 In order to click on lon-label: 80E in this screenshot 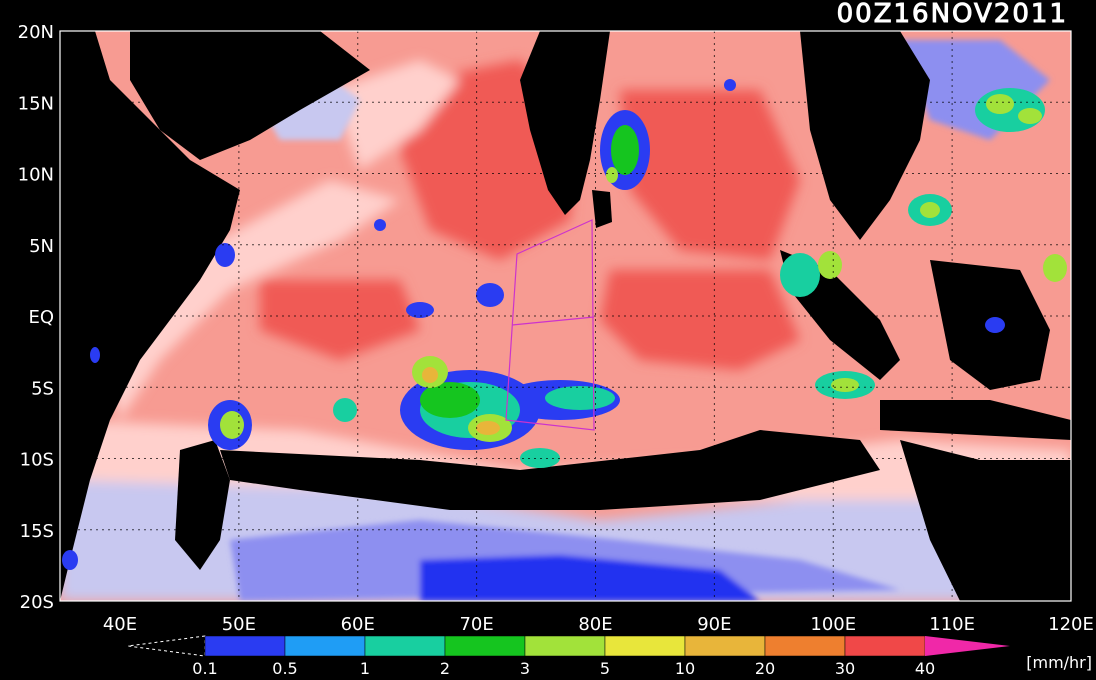, I will do `click(595, 624)`.